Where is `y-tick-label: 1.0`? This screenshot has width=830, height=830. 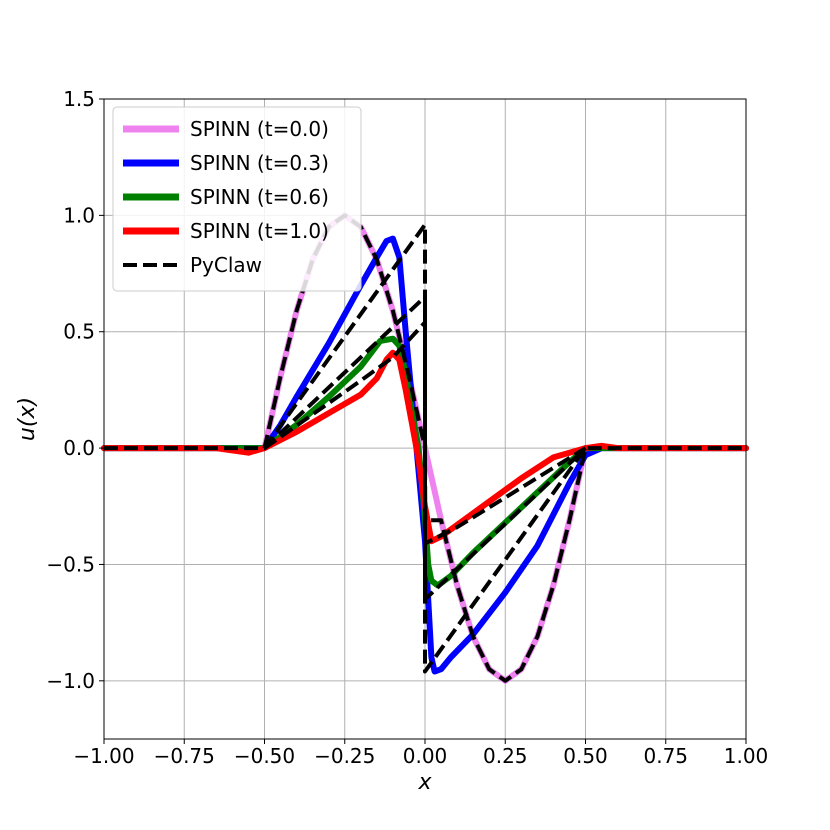 y-tick-label: 1.0 is located at coordinates (79, 215).